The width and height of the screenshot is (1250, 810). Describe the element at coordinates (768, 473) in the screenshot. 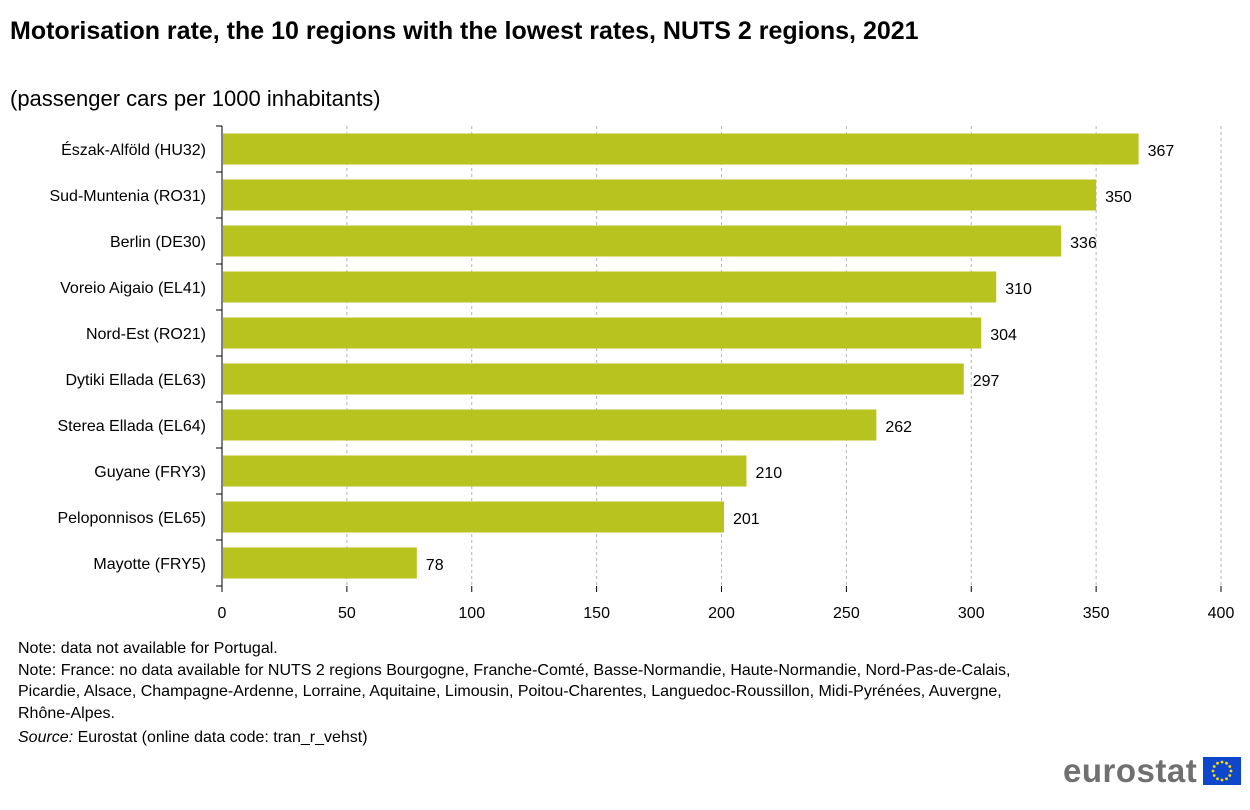

I see `data-label: 210` at that location.